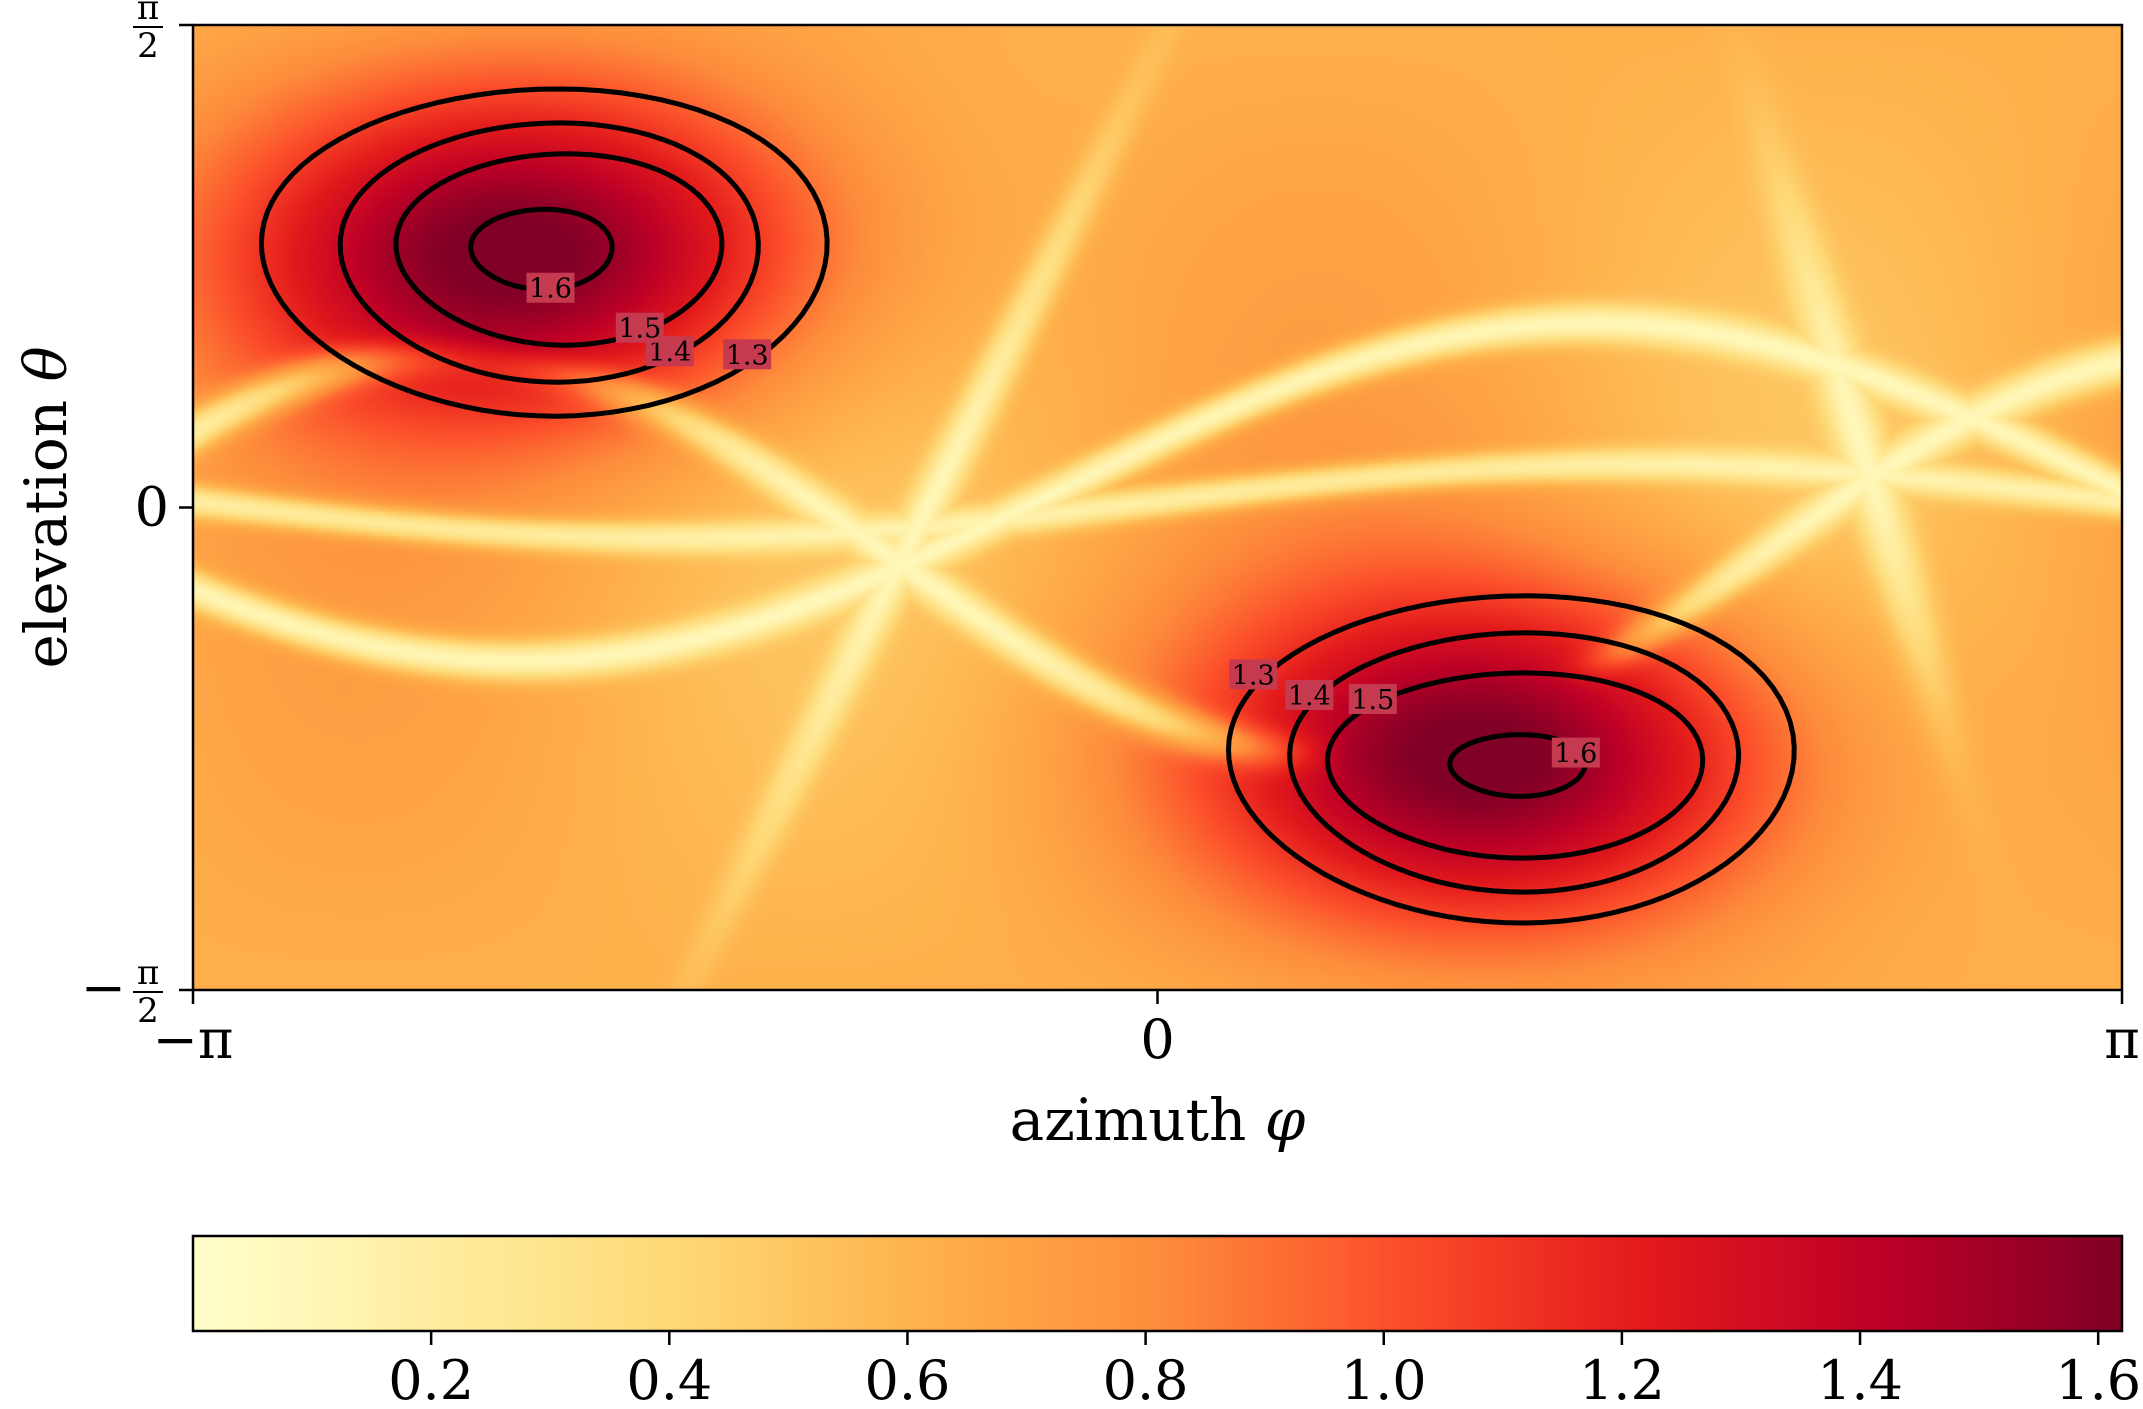  Describe the element at coordinates (1157, 1283) in the screenshot. I see `colorbar-gradient` at that location.